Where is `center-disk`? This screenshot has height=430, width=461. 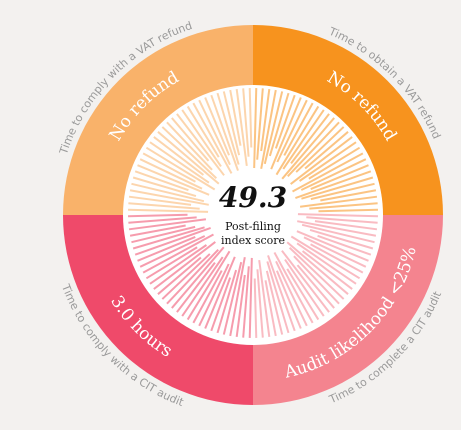 center-disk is located at coordinates (253, 213).